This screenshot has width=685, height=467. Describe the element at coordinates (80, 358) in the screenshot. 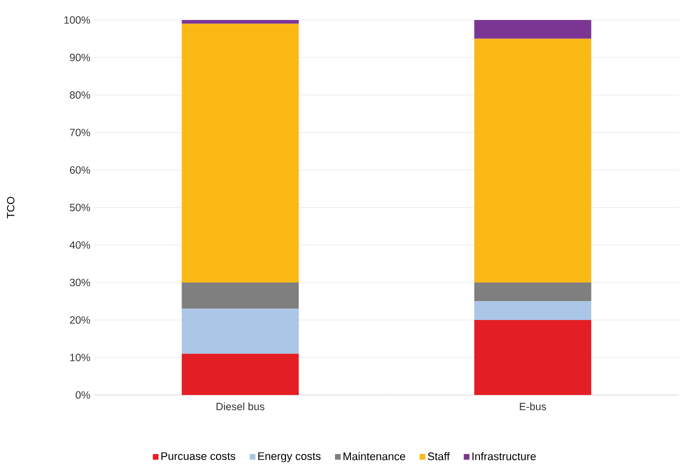

I see `y-tick-label: 10%` at that location.